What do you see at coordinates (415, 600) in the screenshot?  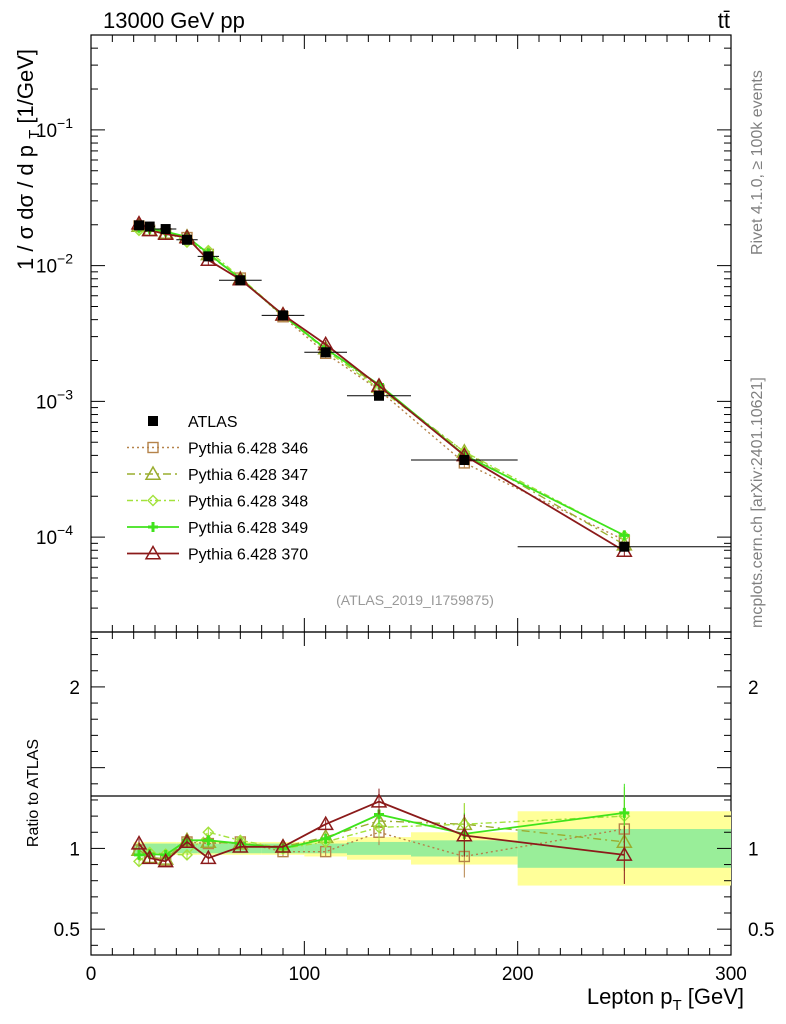 I see `analysis-label: (ATLAS_2019_I1759875)` at bounding box center [415, 600].